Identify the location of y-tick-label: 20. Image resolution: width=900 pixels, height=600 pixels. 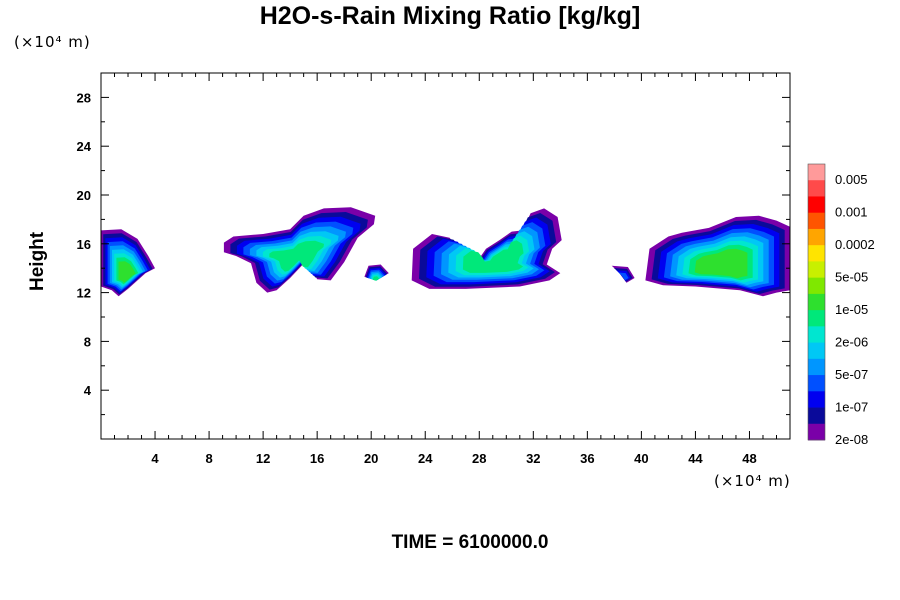
(84, 195).